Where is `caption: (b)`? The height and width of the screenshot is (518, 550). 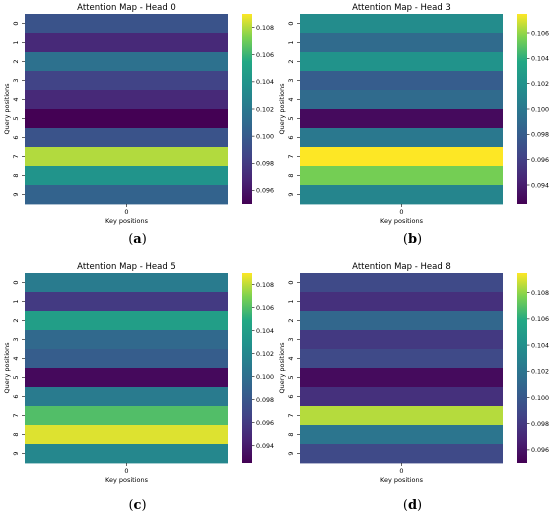 caption: (b) is located at coordinates (412, 239).